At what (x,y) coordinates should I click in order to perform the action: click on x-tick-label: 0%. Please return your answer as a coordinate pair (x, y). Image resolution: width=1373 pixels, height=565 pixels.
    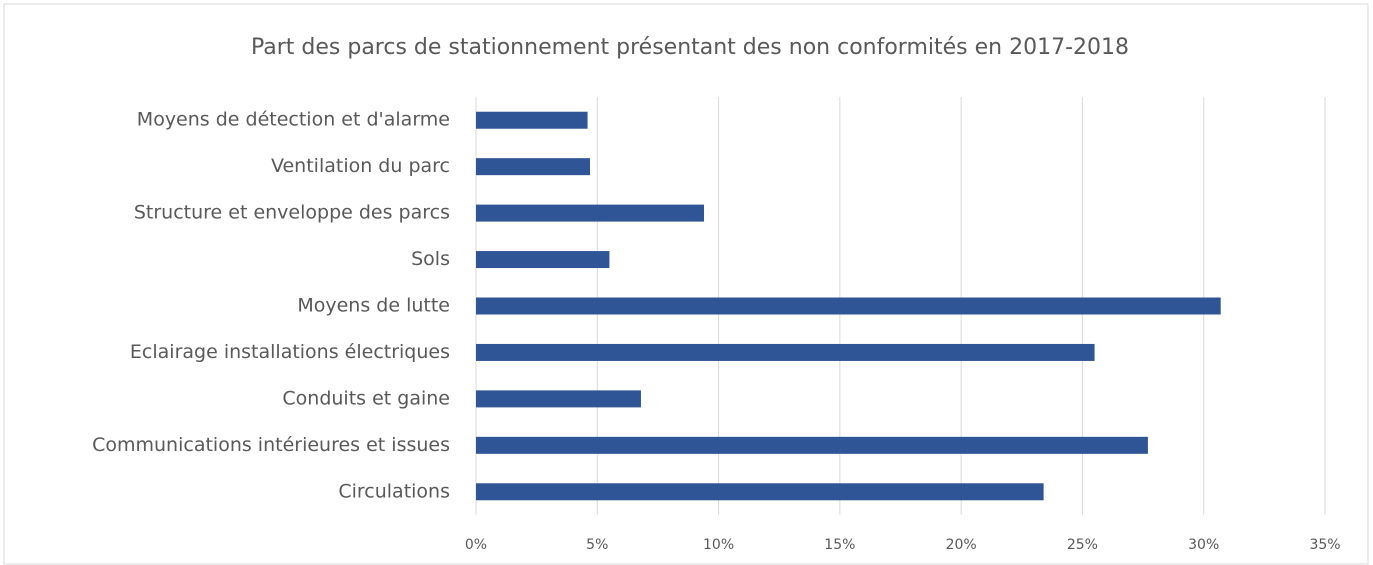
    Looking at the image, I should click on (476, 545).